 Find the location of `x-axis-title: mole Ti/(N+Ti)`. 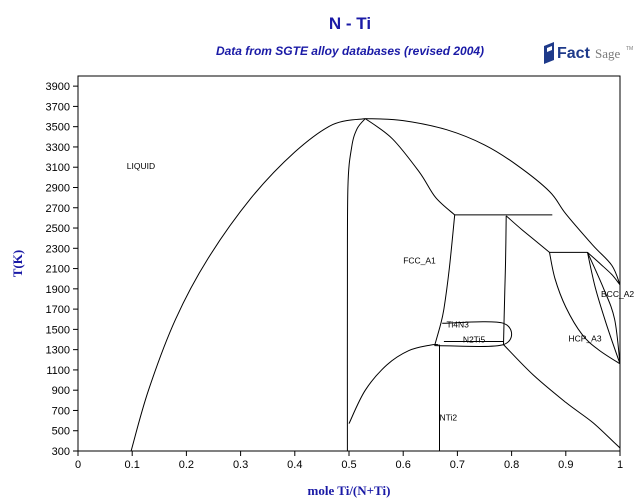

x-axis-title: mole Ti/(N+Ti) is located at coordinates (349, 490).